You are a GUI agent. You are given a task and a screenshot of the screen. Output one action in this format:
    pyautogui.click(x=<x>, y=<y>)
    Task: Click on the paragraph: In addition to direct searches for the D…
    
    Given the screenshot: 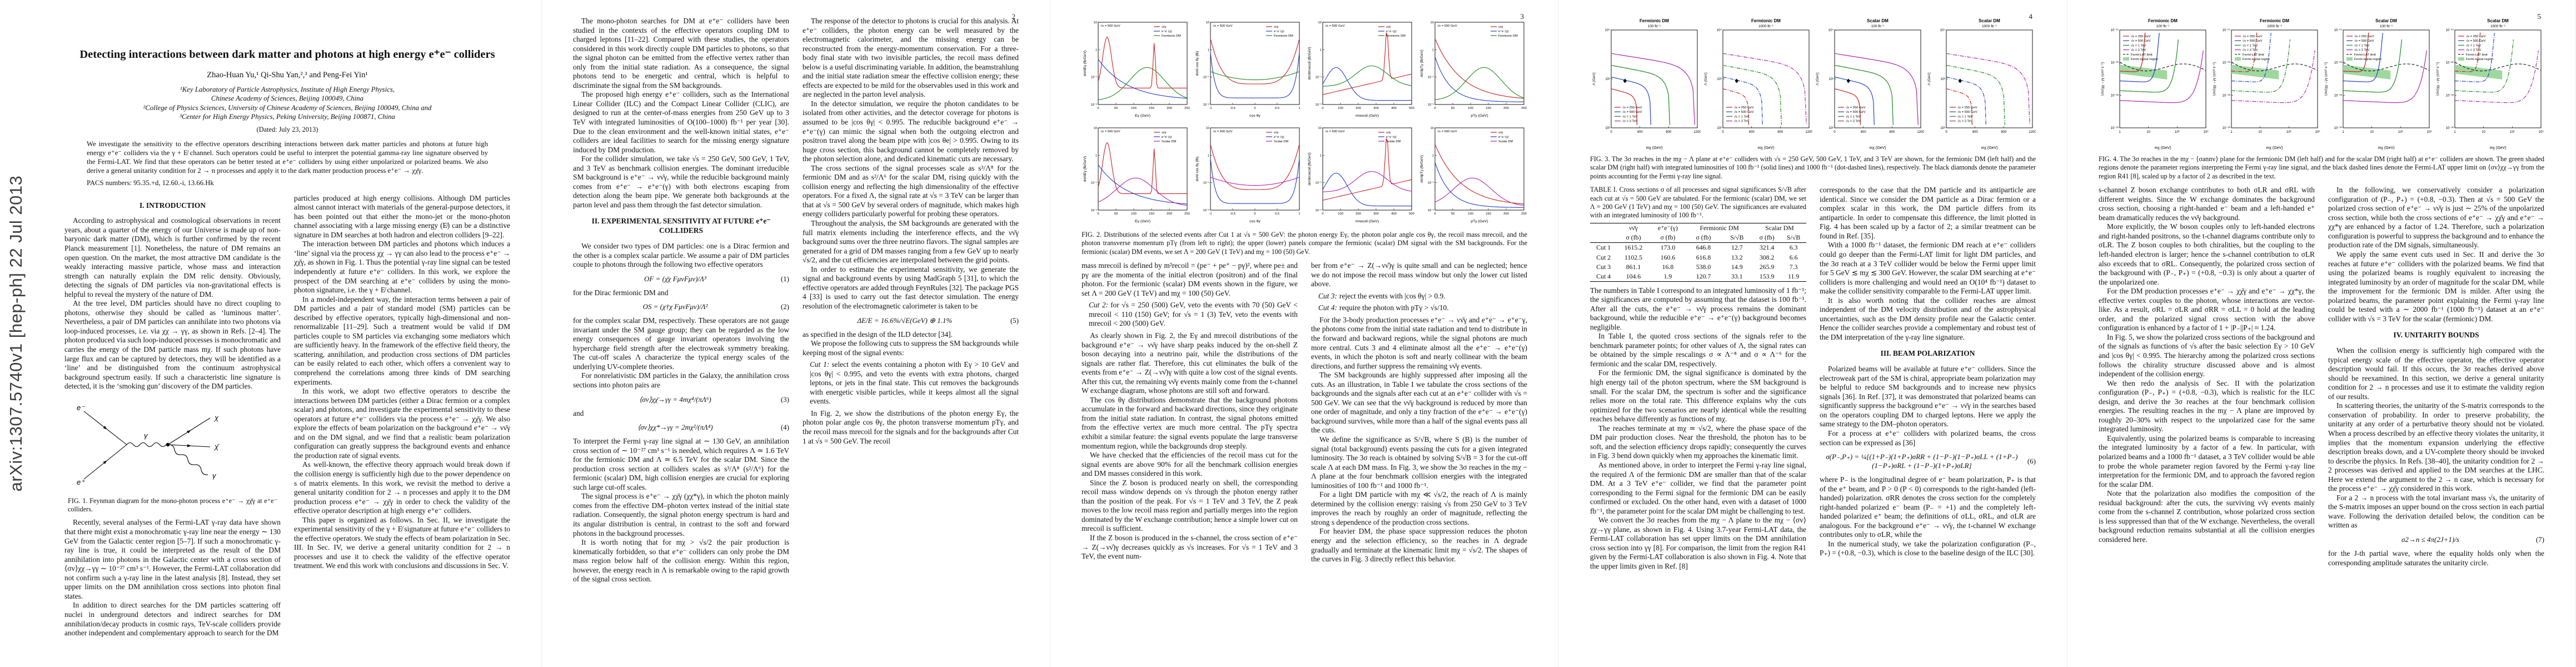 What is the action you would take?
    pyautogui.click(x=172, y=619)
    